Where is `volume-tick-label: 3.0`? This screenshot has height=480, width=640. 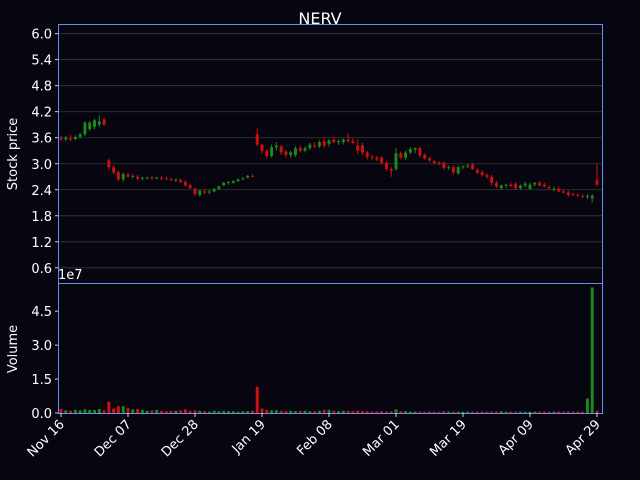
volume-tick-label: 3.0 is located at coordinates (41, 346).